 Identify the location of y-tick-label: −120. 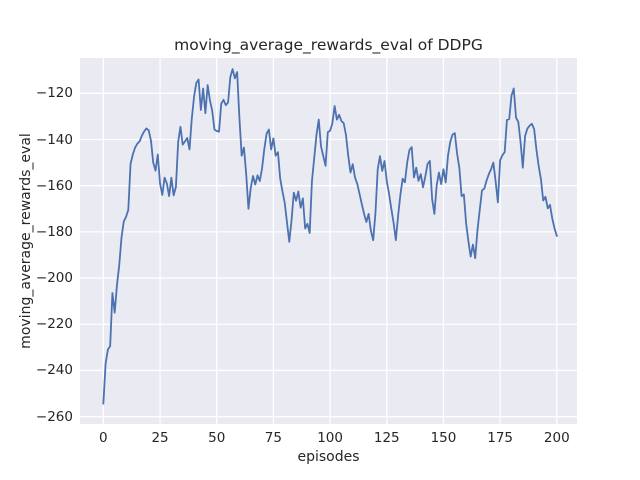
(54, 93).